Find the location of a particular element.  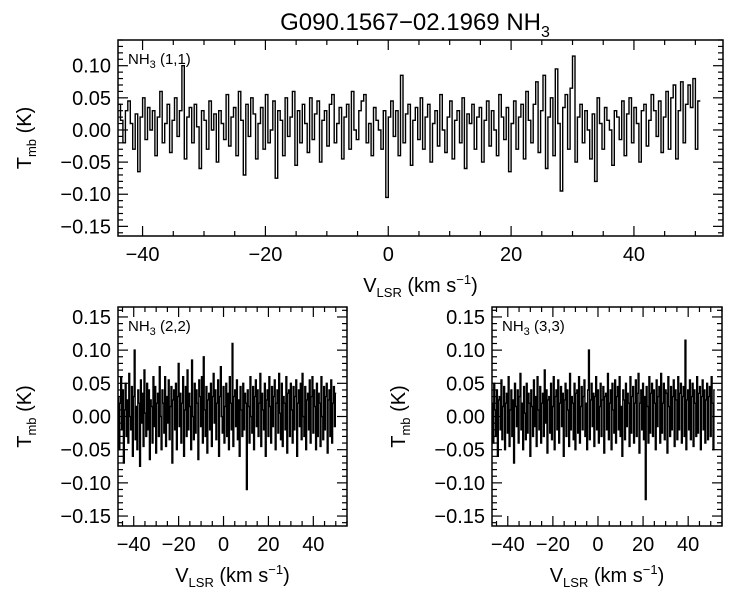

panel-label-transition: (2,2) is located at coordinates (173, 326).